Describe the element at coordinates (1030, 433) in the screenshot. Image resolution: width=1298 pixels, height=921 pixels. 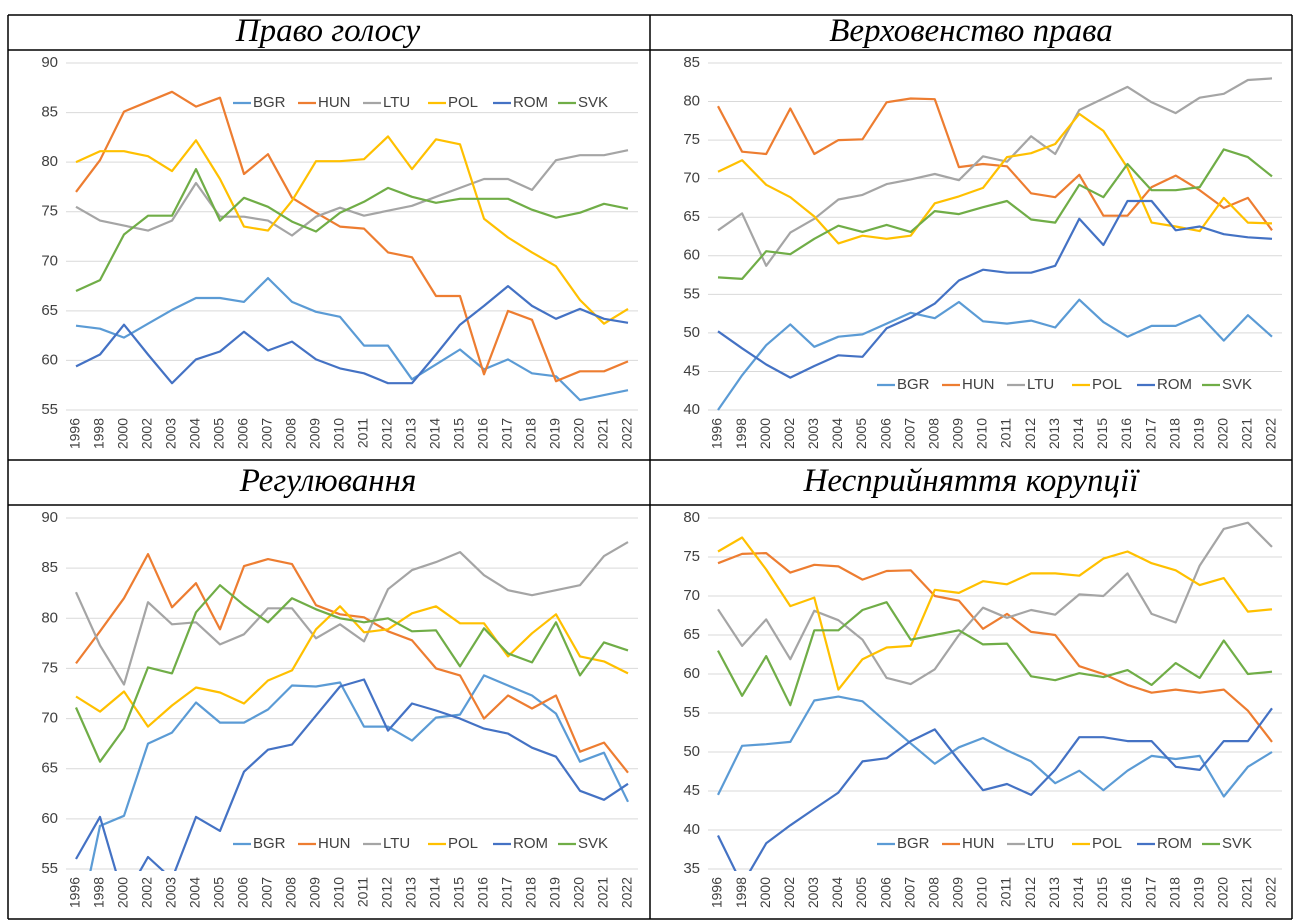
I see `x-tick-label: 2012` at that location.